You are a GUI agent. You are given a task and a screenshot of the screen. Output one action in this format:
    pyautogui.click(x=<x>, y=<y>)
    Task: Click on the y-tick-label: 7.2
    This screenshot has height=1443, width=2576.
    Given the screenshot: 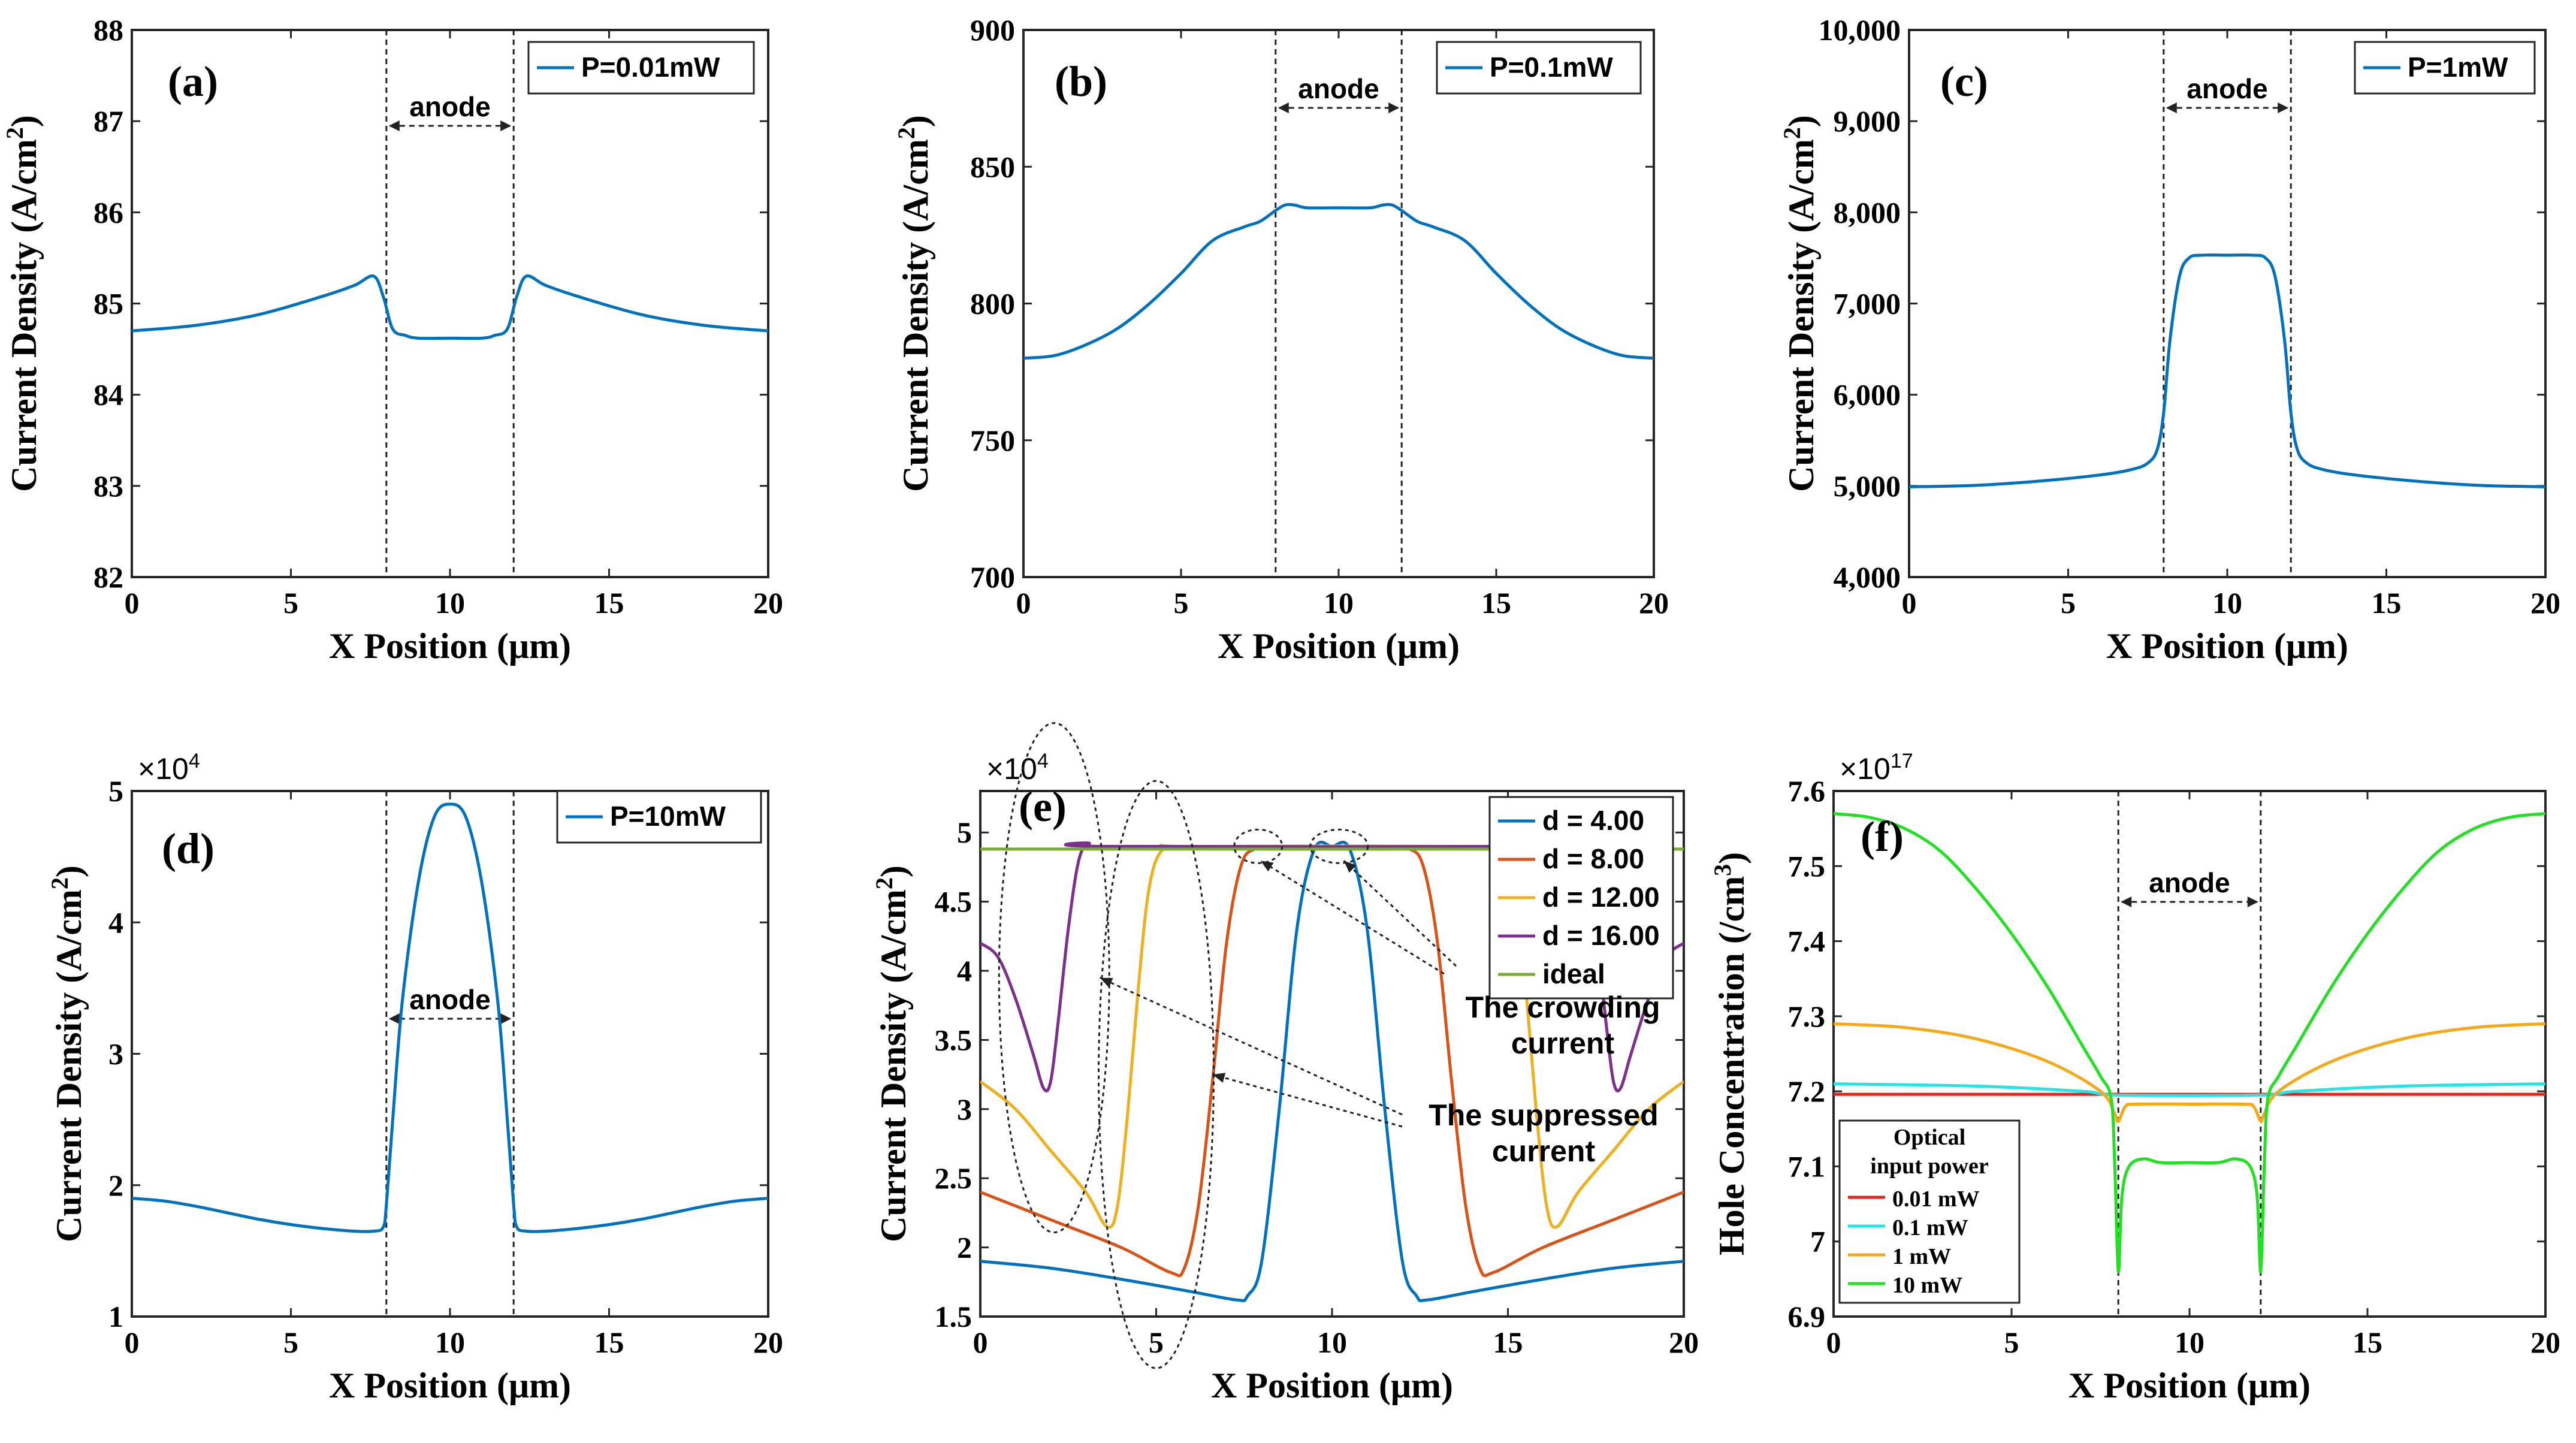 What is the action you would take?
    pyautogui.click(x=1807, y=1091)
    